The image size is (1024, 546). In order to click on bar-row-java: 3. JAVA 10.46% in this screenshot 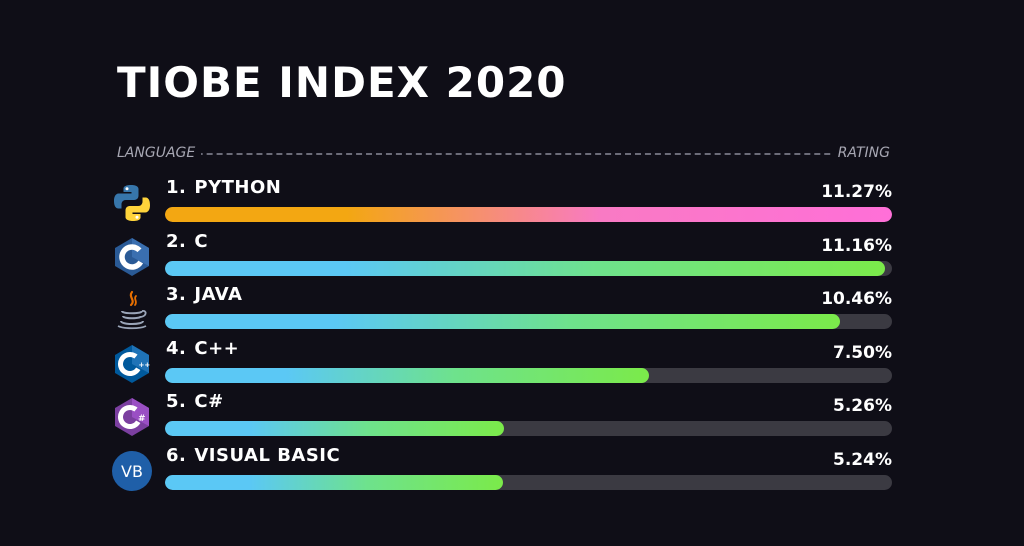, I will do `click(501, 308)`.